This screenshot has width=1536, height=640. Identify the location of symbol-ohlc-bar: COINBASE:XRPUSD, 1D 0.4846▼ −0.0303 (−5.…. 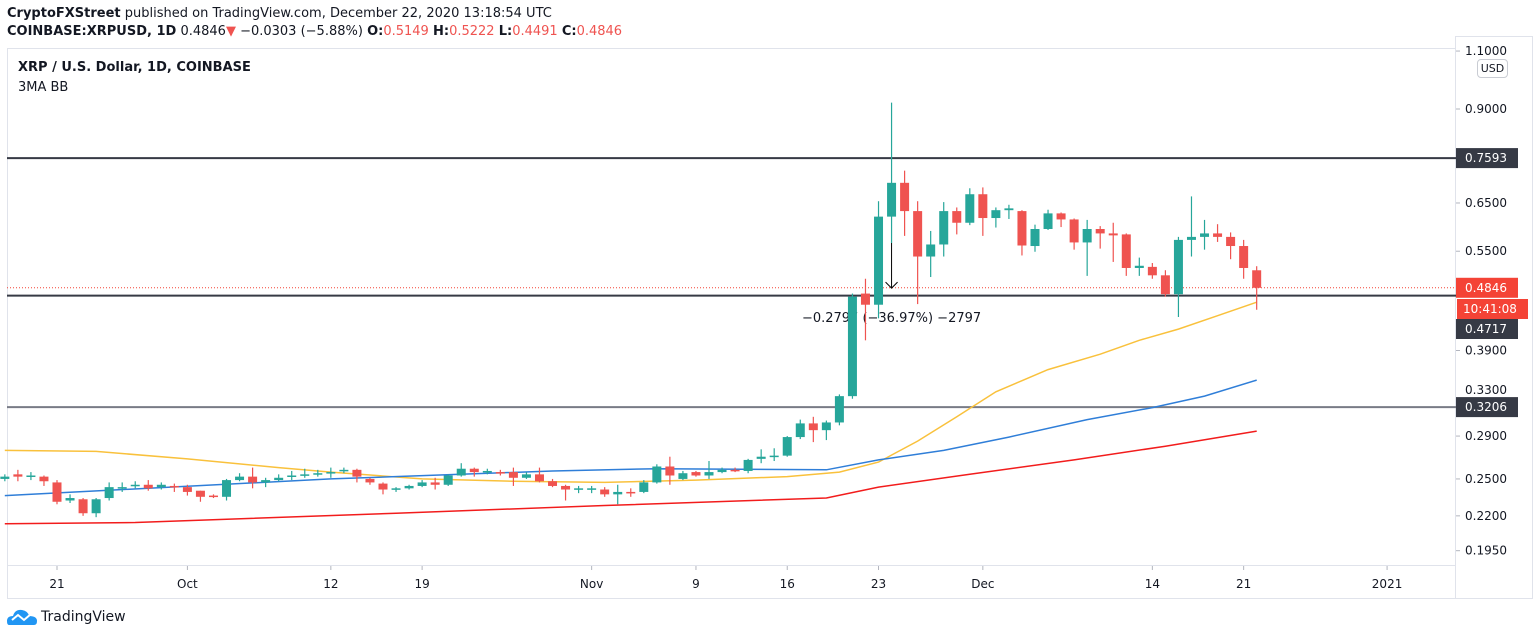
(314, 31).